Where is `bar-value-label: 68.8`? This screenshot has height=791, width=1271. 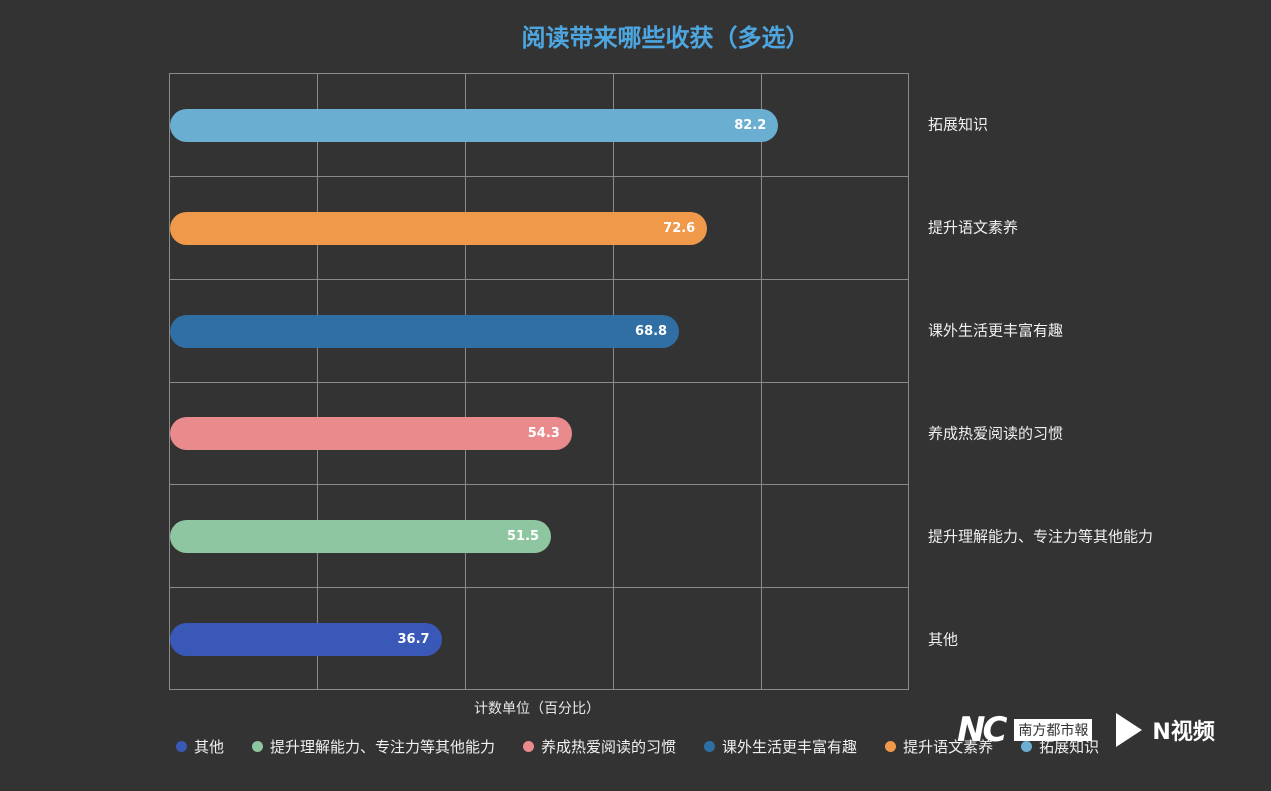
bar-value-label: 68.8 is located at coordinates (651, 331).